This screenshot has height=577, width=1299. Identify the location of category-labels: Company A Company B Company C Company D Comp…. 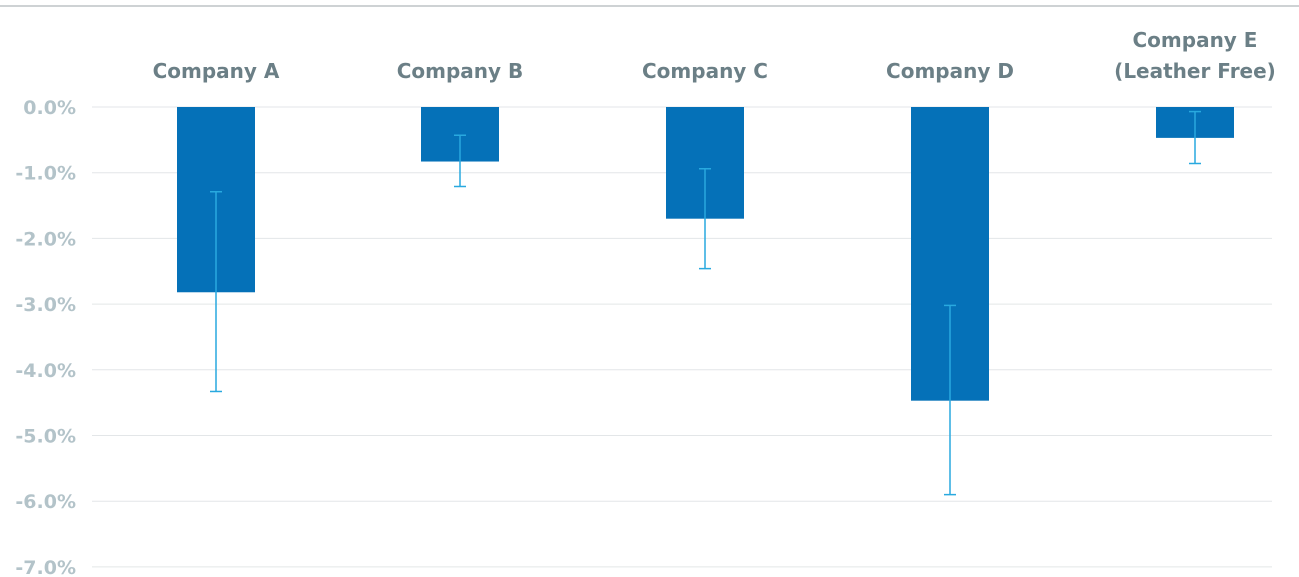
(714, 55).